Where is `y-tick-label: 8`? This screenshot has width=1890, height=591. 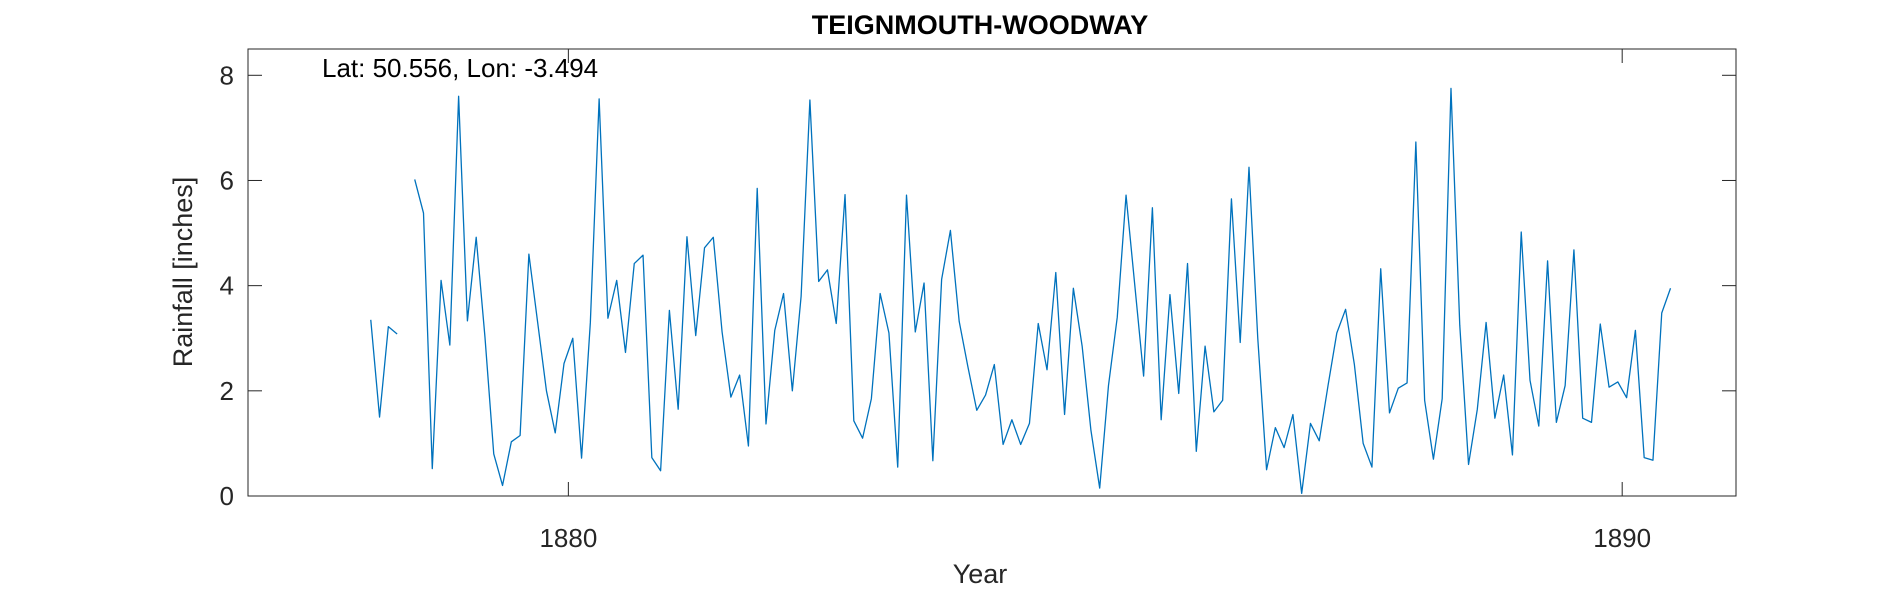 y-tick-label: 8 is located at coordinates (227, 75).